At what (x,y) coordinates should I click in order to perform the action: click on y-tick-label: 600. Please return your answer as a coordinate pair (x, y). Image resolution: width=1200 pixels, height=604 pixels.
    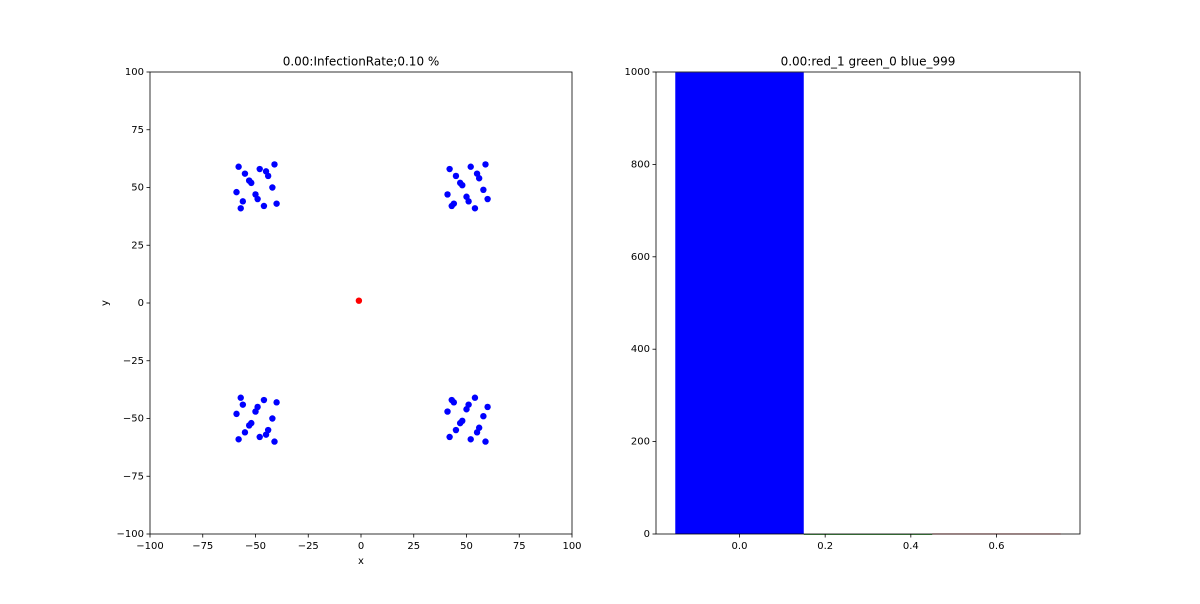
    Looking at the image, I should click on (640, 257).